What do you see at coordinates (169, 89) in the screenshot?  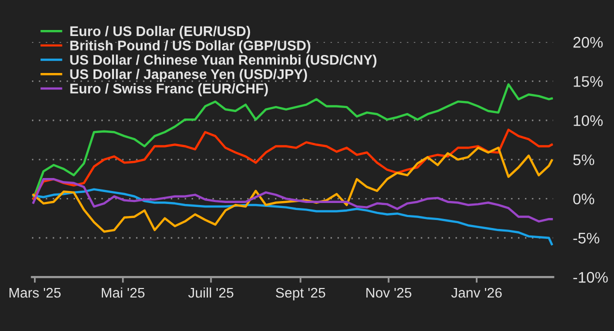 I see `legend-label: Euro / Swiss Franc (EUR/CHF)` at bounding box center [169, 89].